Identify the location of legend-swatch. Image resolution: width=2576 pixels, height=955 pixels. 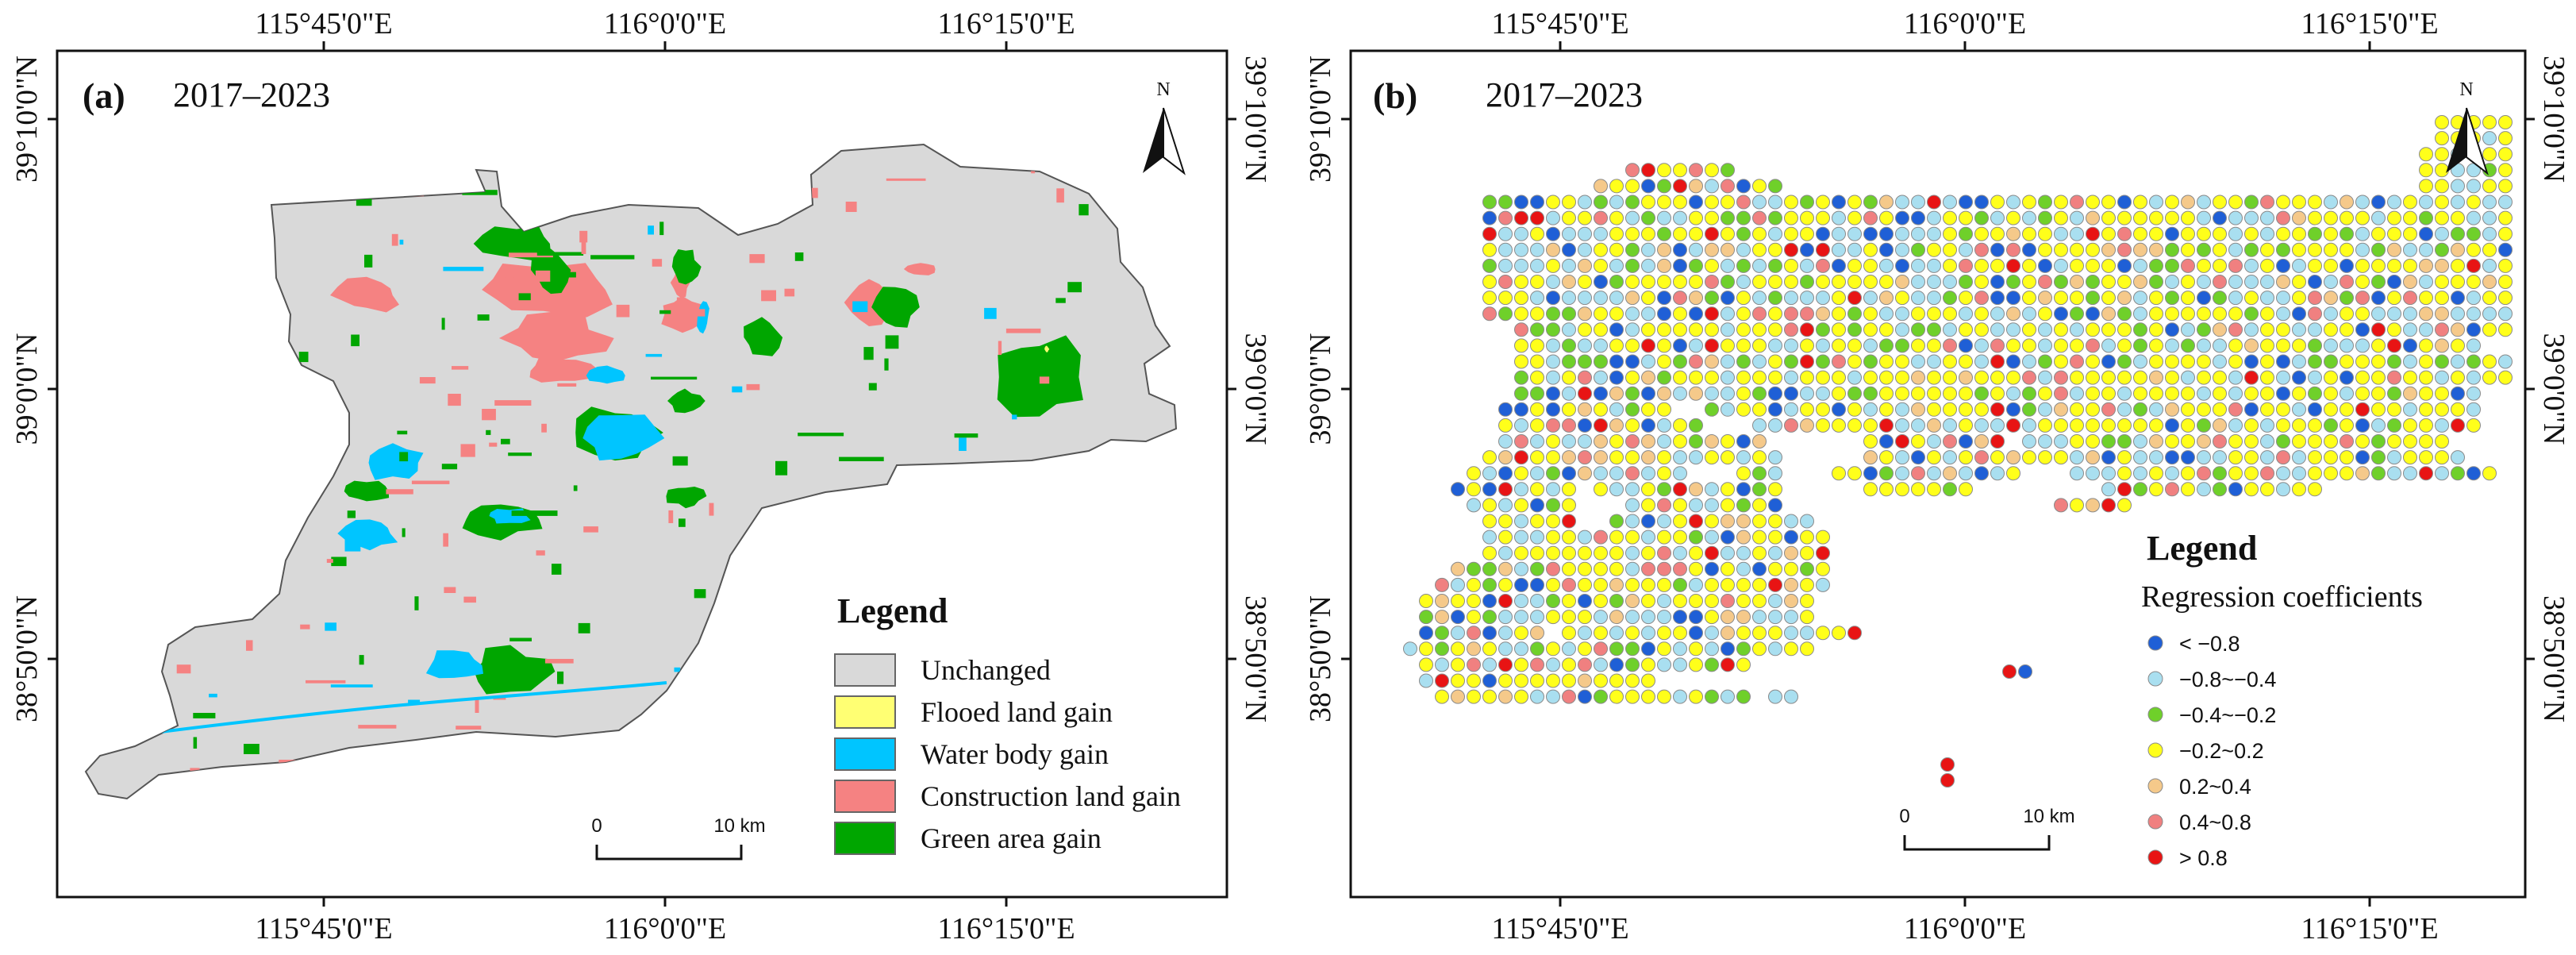
(865, 712).